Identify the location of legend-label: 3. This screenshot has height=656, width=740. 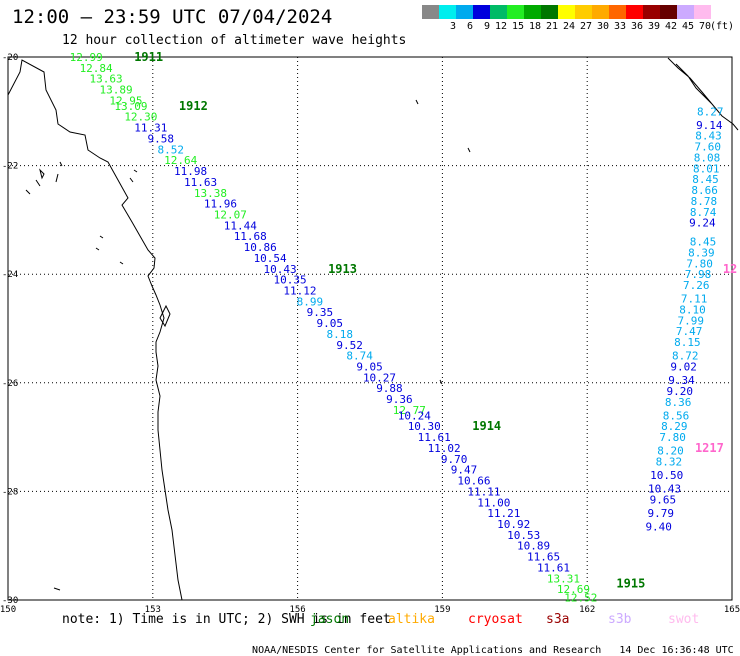
(452, 26).